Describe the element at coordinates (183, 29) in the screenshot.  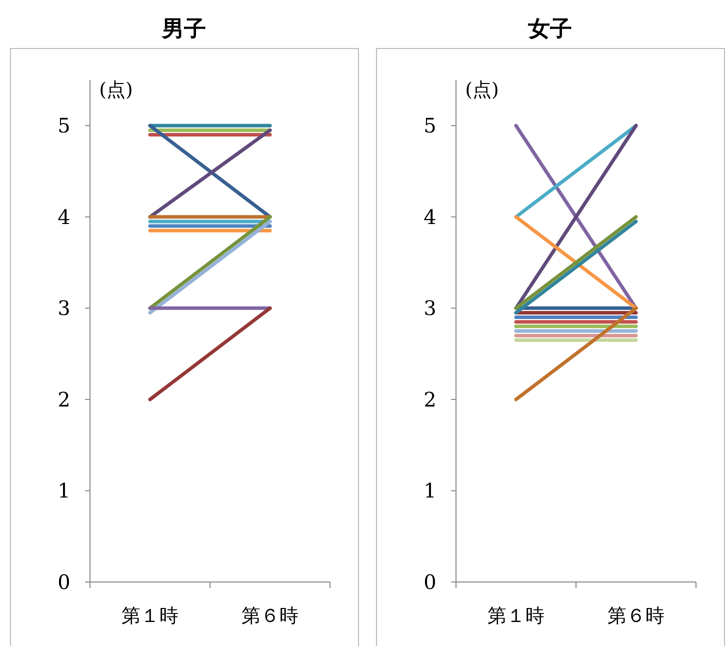
I see `chart-title: 男子` at that location.